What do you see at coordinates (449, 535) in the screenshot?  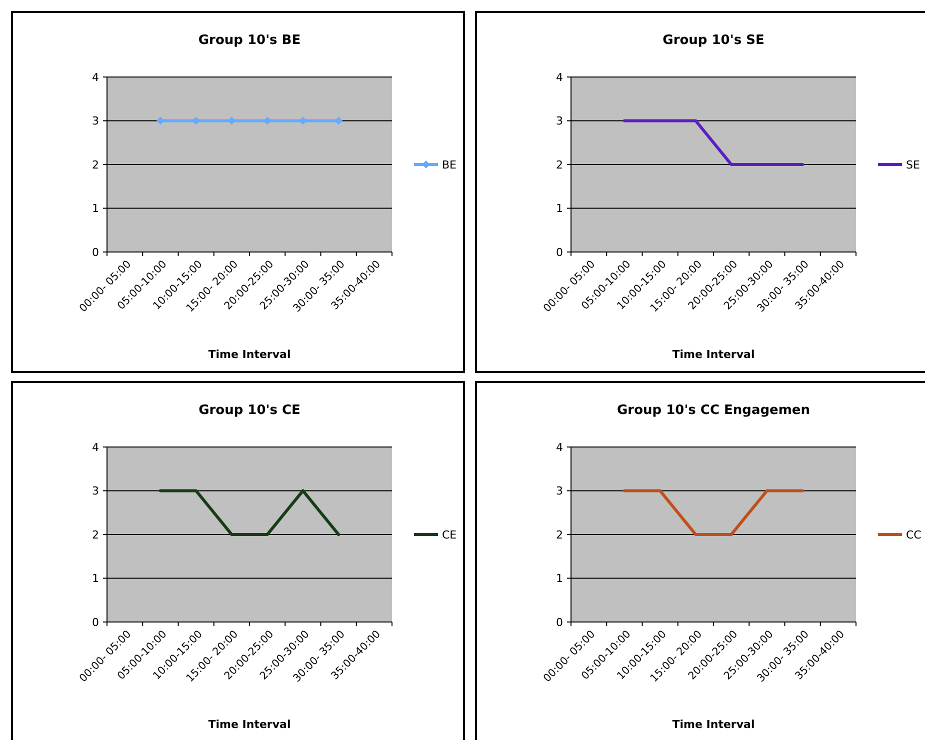 I see `legend-label: CE` at bounding box center [449, 535].